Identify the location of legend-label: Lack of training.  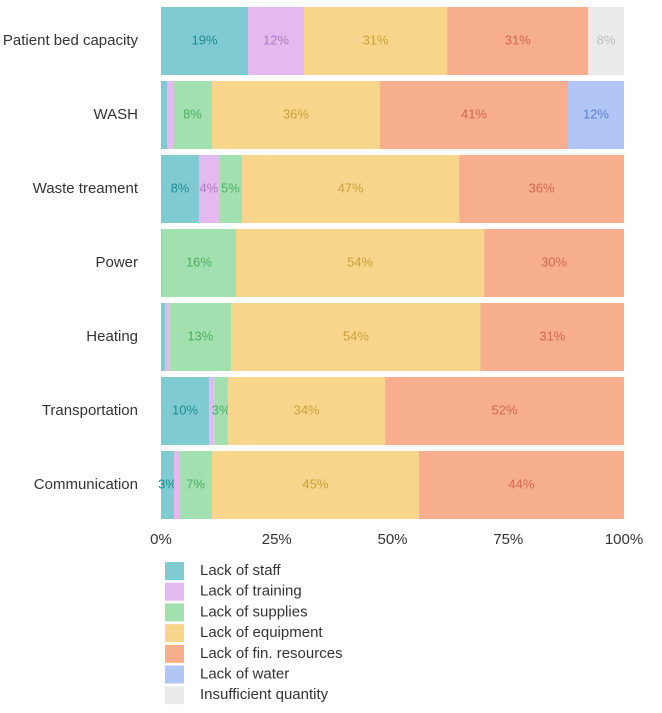
(251, 591).